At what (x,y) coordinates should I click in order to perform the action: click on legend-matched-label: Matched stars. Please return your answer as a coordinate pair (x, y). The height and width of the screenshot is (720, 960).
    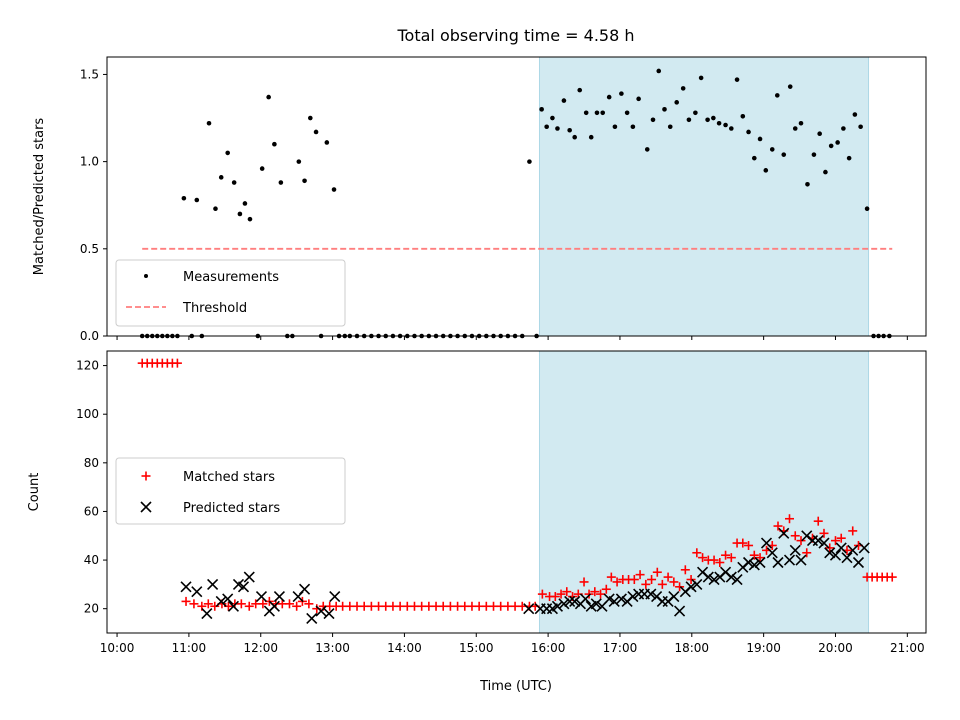
    Looking at the image, I should click on (229, 477).